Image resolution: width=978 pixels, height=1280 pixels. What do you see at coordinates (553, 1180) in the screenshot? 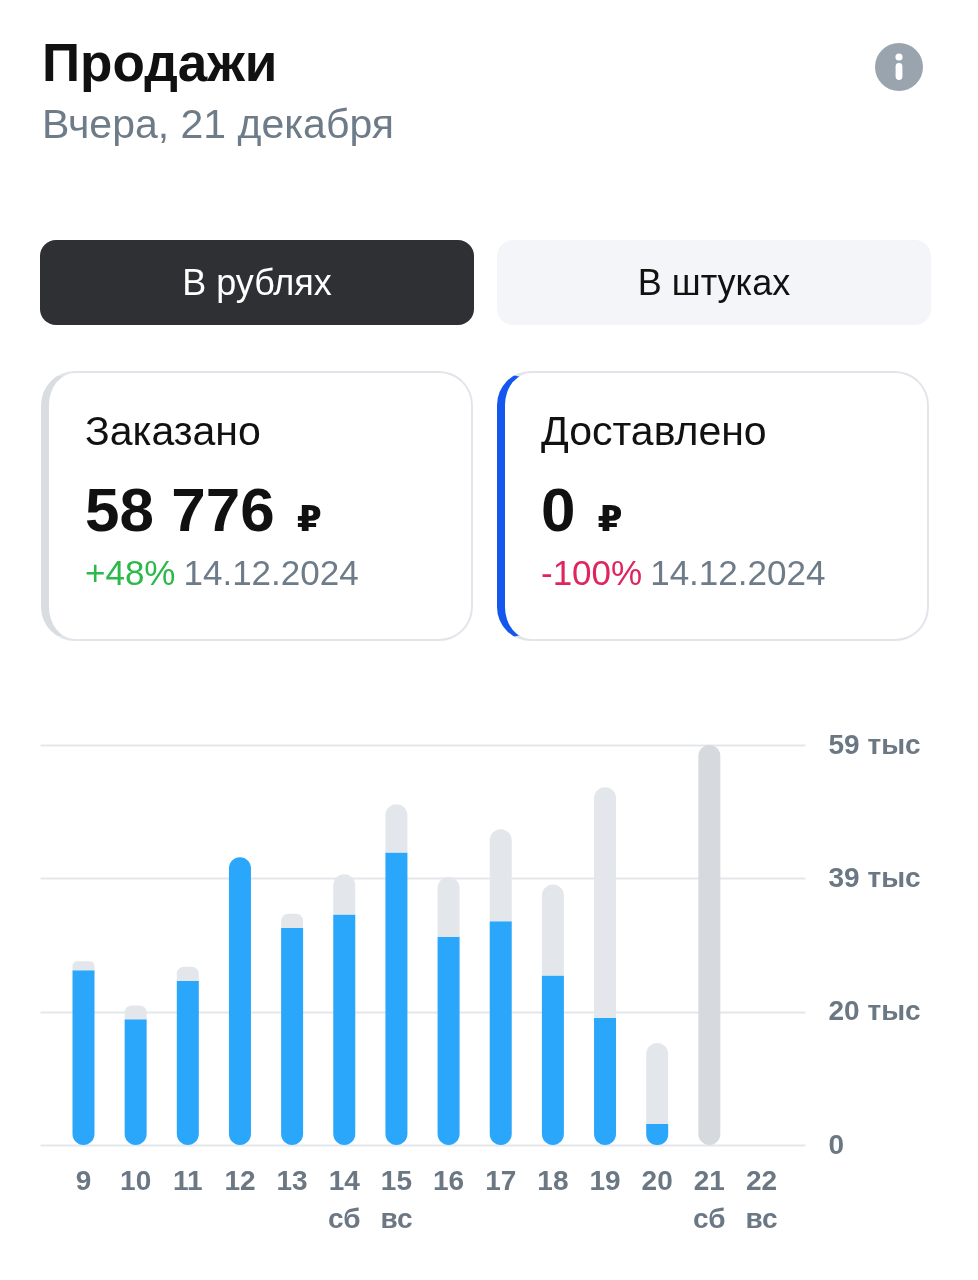
I see `x-tick-label: 18` at bounding box center [553, 1180].